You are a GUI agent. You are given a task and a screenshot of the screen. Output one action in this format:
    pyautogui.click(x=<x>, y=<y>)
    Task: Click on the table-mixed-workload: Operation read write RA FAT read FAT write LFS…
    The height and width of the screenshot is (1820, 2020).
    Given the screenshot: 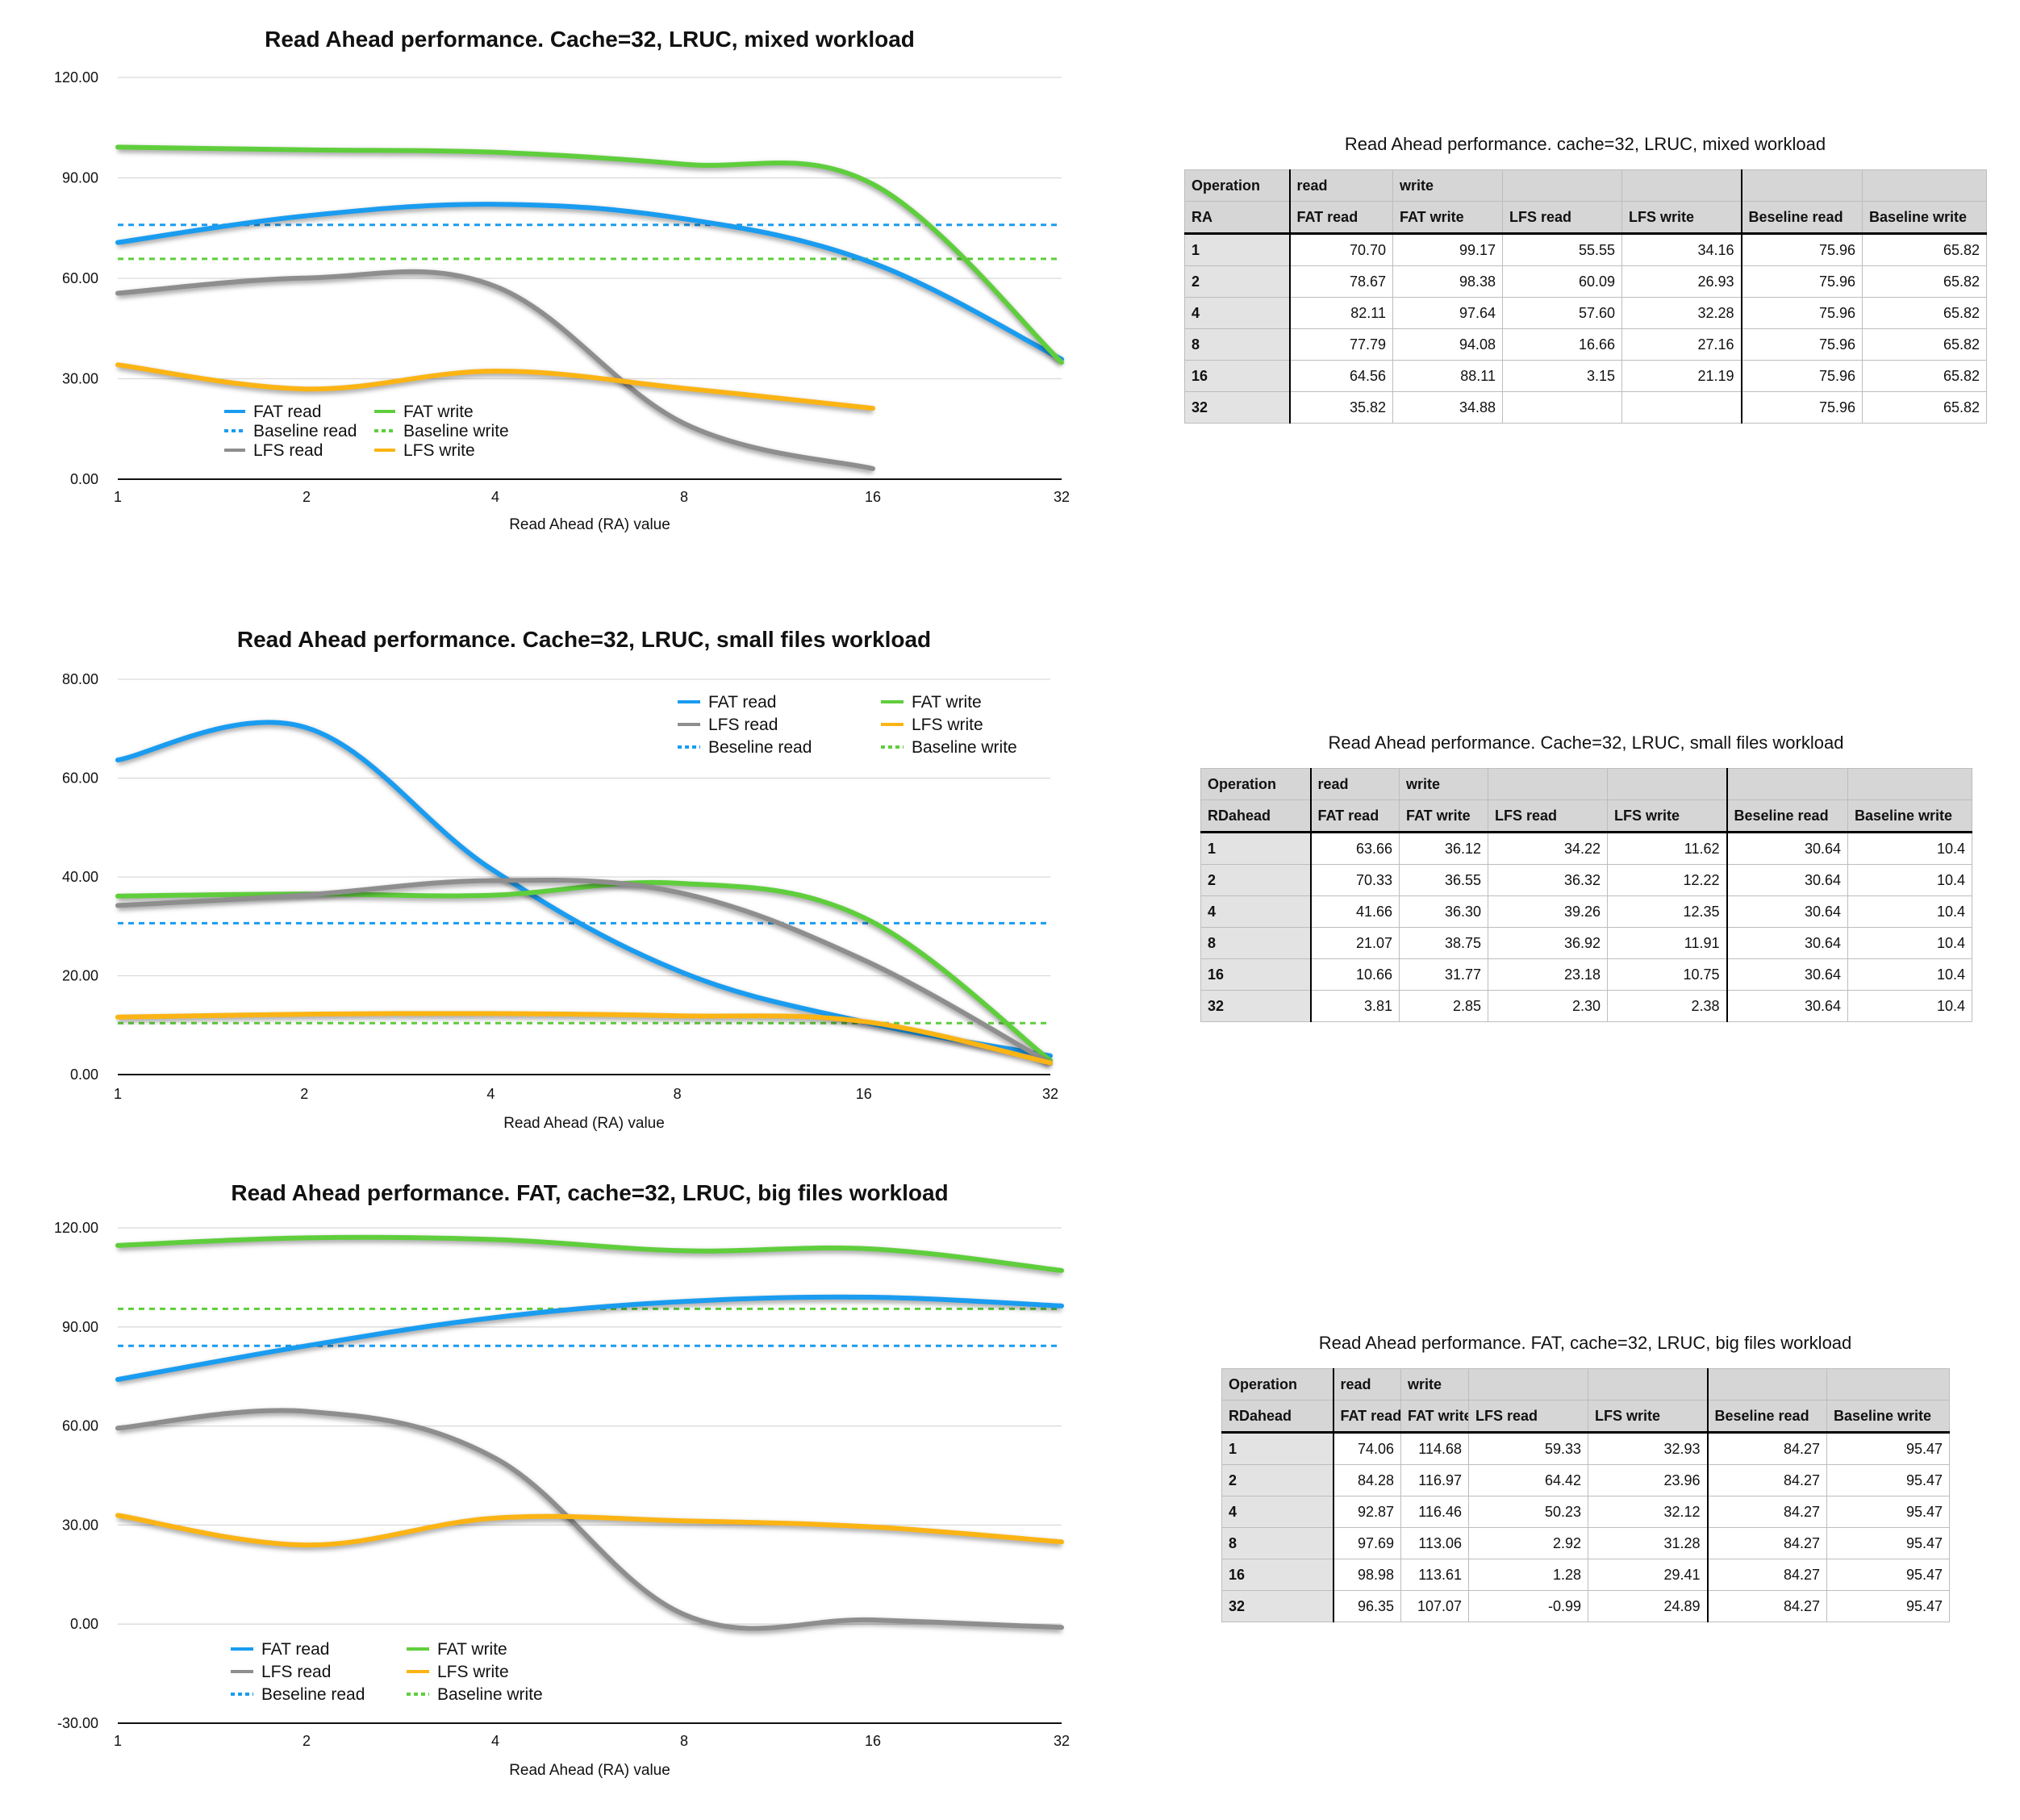 What is the action you would take?
    pyautogui.click(x=1585, y=296)
    